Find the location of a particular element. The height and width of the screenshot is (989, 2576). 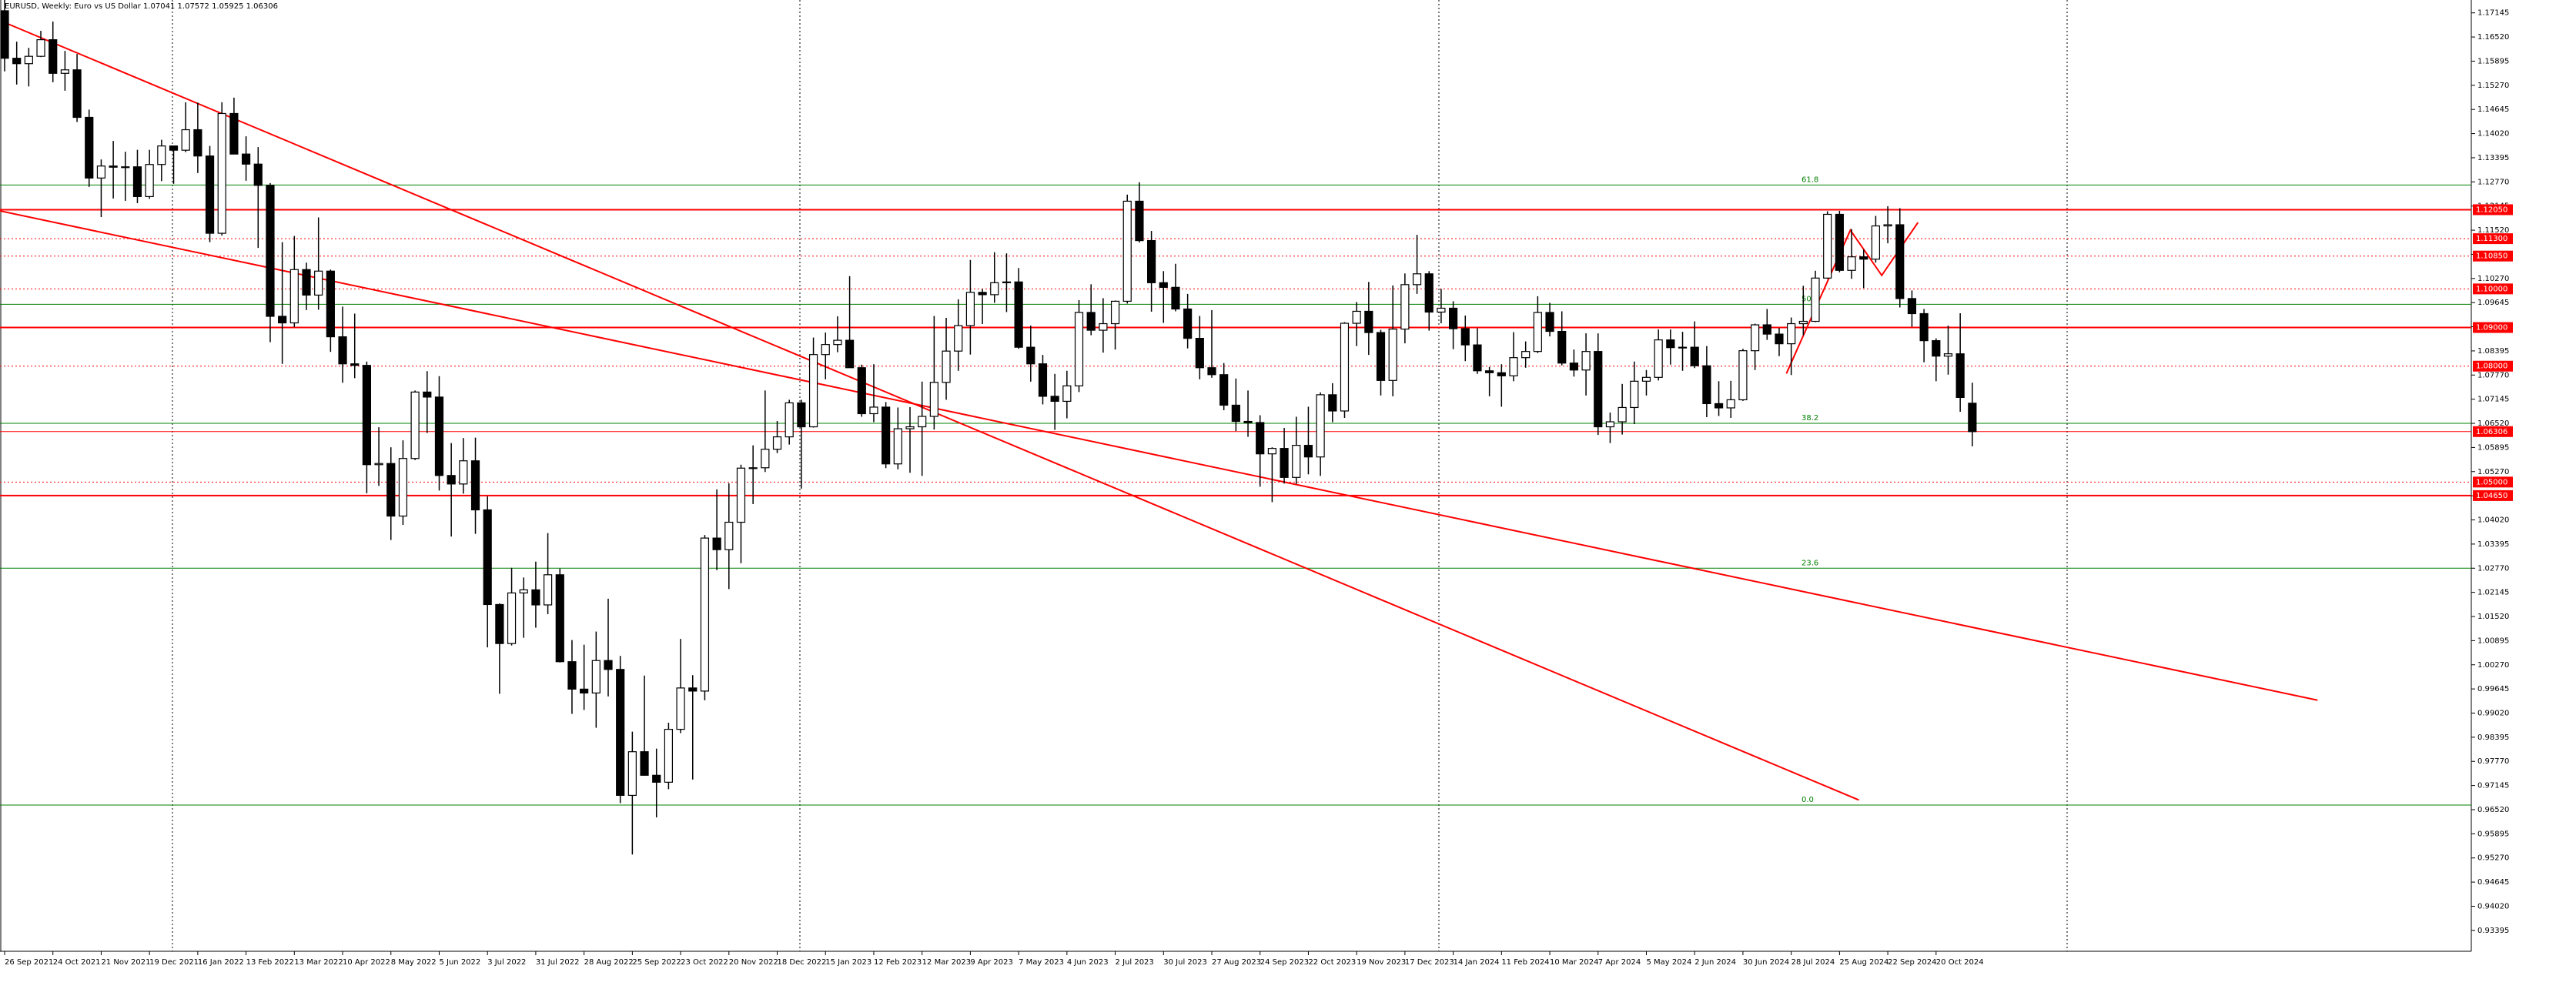

y-tick-label: 1.07770 is located at coordinates (2493, 375).